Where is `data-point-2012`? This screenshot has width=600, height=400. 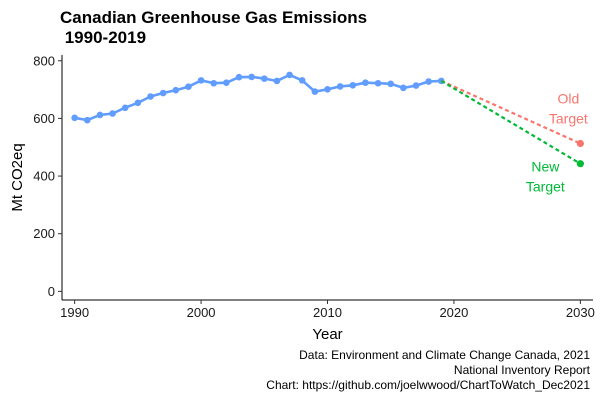 data-point-2012 is located at coordinates (353, 85).